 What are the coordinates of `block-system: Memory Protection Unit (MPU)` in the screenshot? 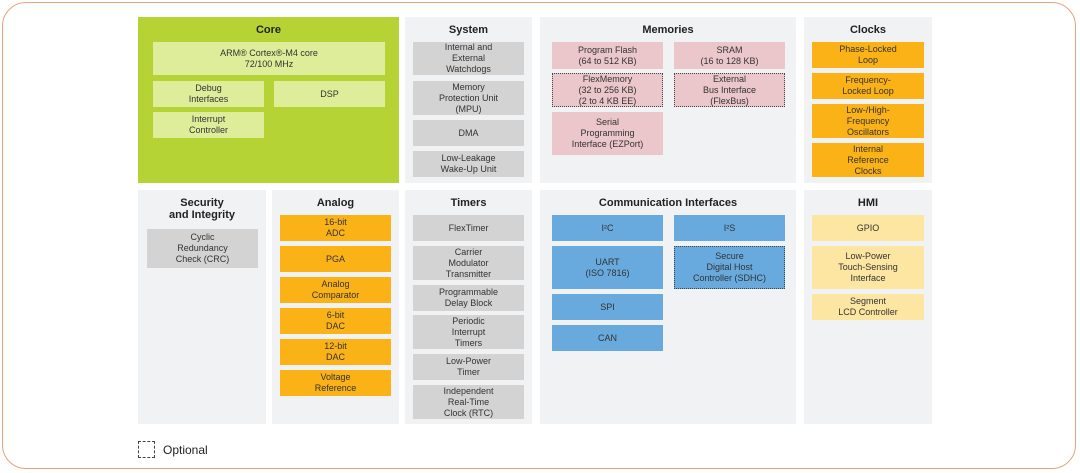 It's located at (468, 98).